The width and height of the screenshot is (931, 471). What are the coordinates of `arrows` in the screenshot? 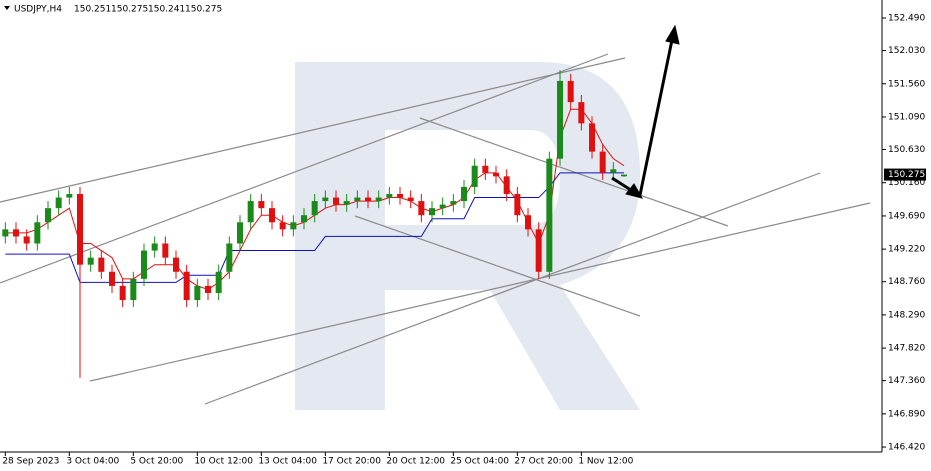 It's located at (645, 111).